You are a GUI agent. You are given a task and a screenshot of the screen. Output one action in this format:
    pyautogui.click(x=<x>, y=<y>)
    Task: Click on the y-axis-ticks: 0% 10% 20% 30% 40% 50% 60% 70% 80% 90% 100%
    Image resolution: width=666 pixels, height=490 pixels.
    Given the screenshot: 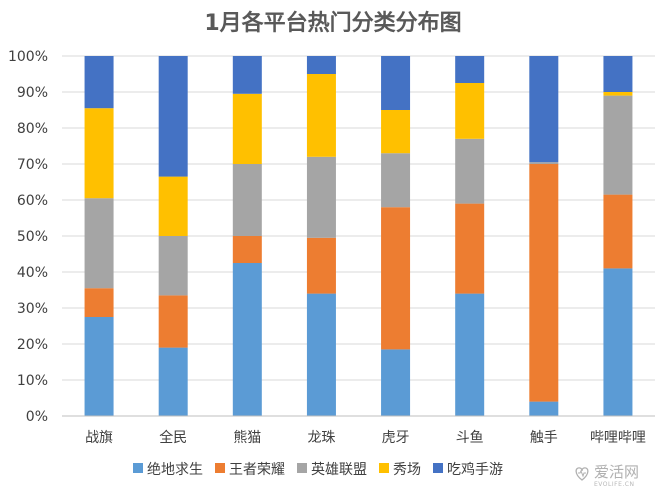 What is the action you would take?
    pyautogui.click(x=28, y=237)
    